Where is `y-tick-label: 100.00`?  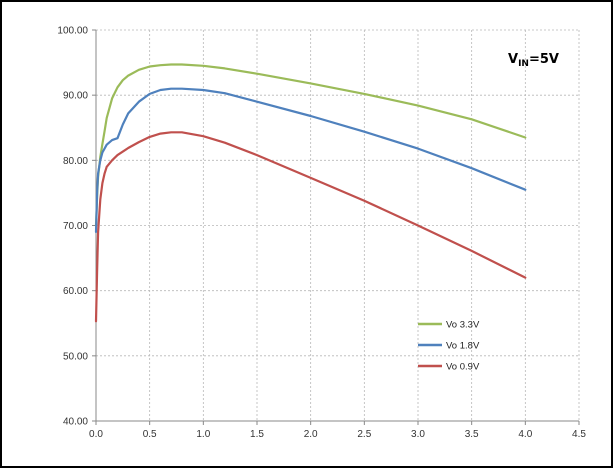 y-tick-label: 100.00 is located at coordinates (72, 31).